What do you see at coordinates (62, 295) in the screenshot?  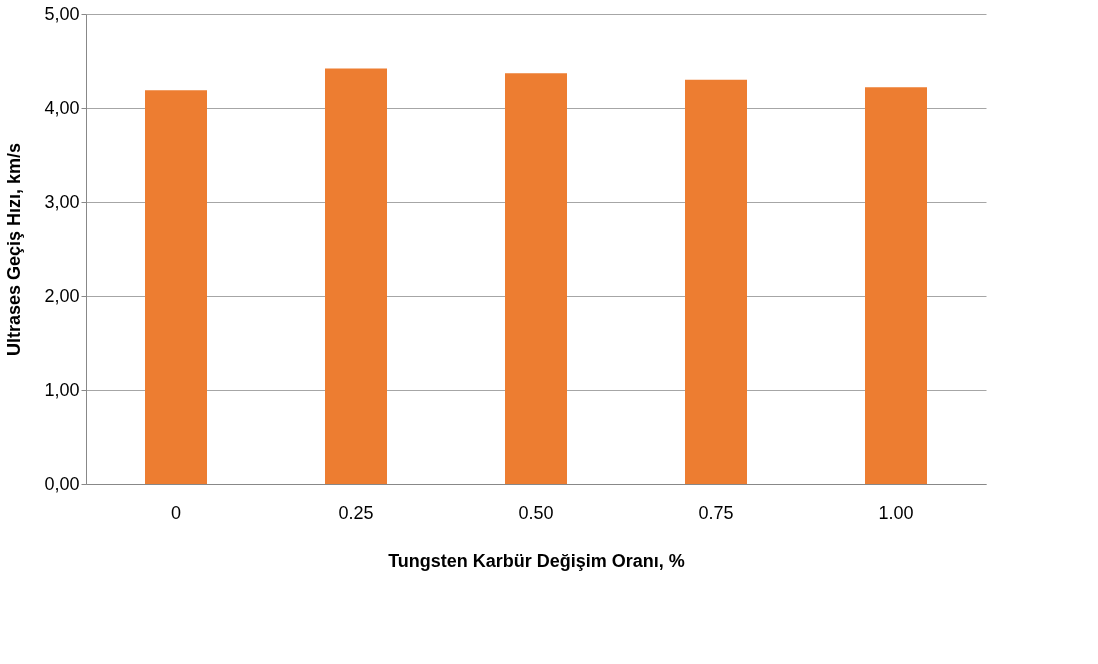 I see `y-tick-label: 2,00` at bounding box center [62, 295].